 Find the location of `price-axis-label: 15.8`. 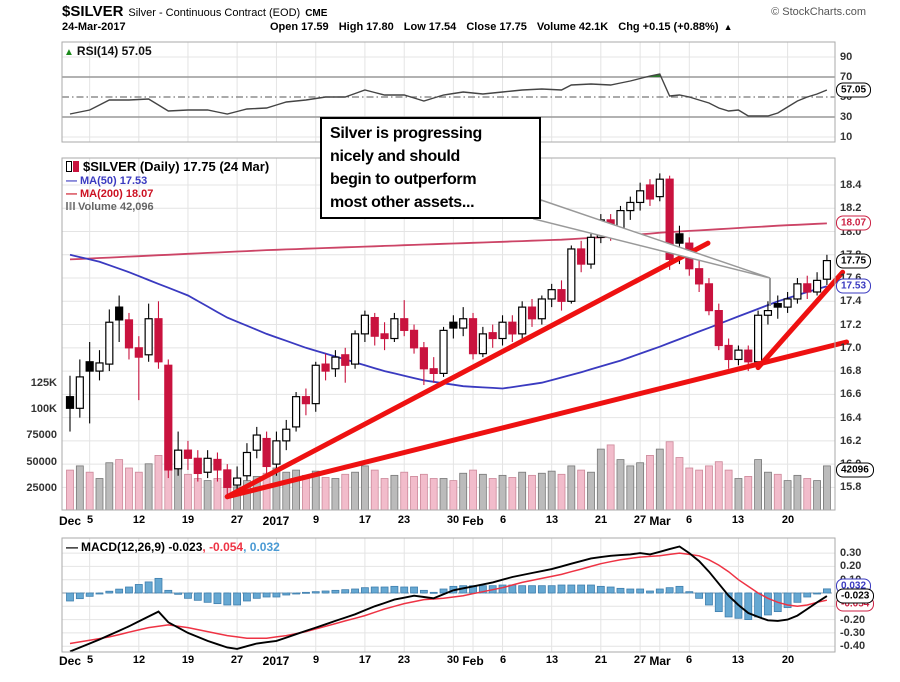

price-axis-label: 15.8 is located at coordinates (851, 487).